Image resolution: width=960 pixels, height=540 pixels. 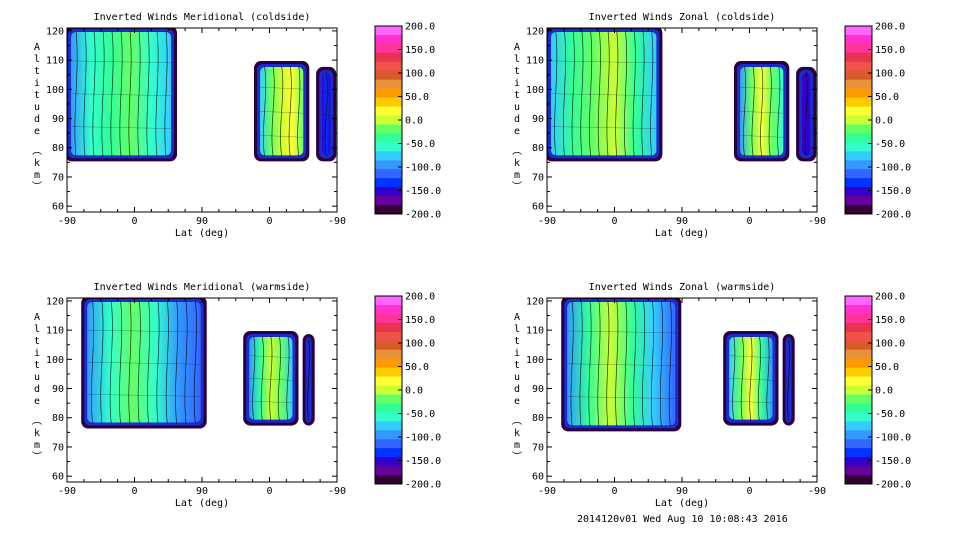 I want to click on colorbar-tick-label: -50.0, so click(x=890, y=414).